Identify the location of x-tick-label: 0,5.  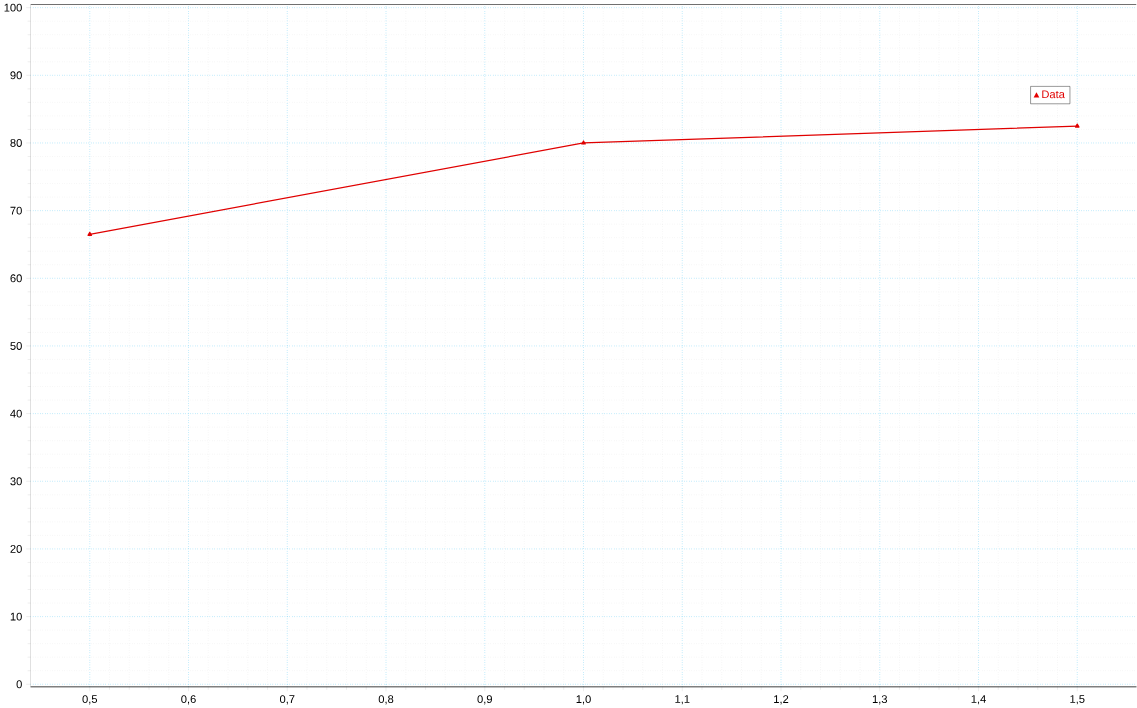
(90, 700).